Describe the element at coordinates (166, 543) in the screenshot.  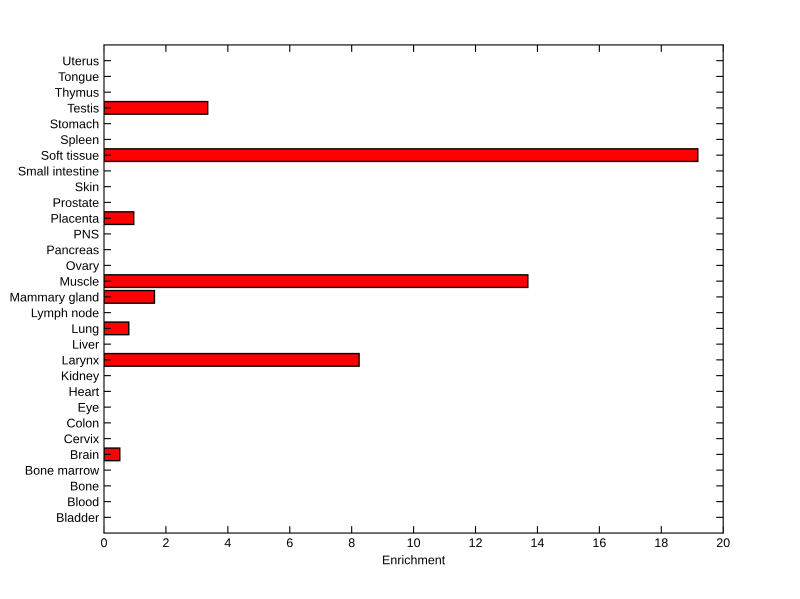
I see `x-tick-label: 2` at that location.